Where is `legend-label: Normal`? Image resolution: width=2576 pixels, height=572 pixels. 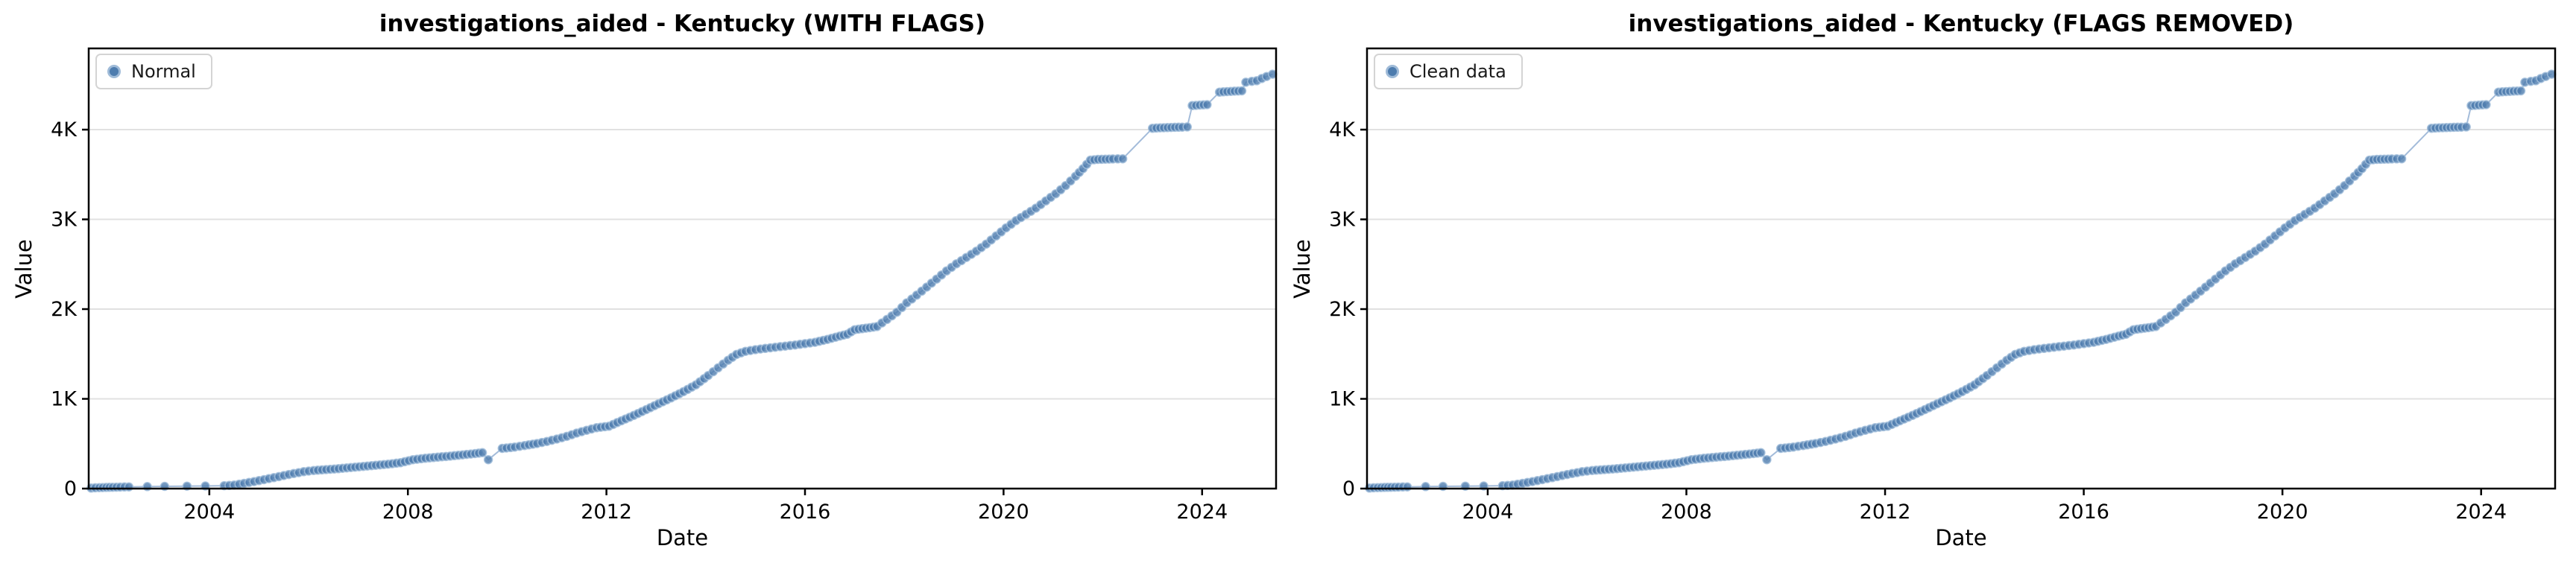 legend-label: Normal is located at coordinates (163, 71).